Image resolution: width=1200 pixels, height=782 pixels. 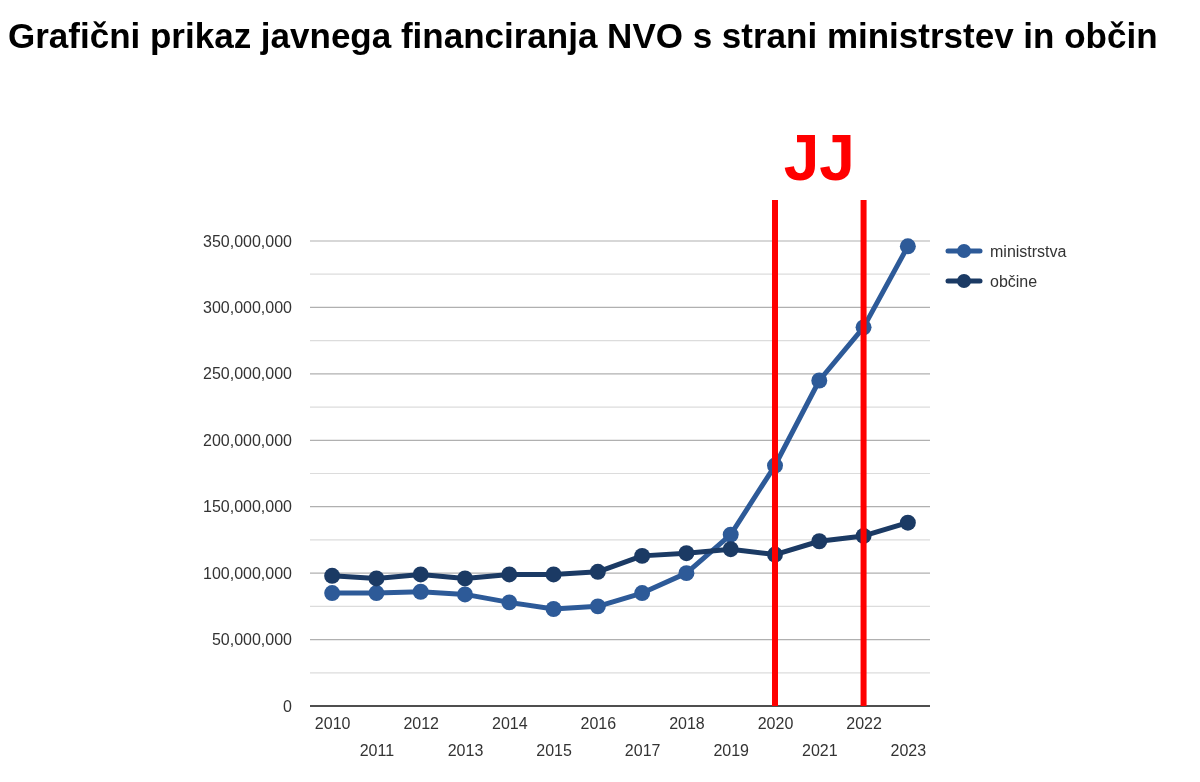 What do you see at coordinates (332, 724) in the screenshot?
I see `x-tick-label: 2010` at bounding box center [332, 724].